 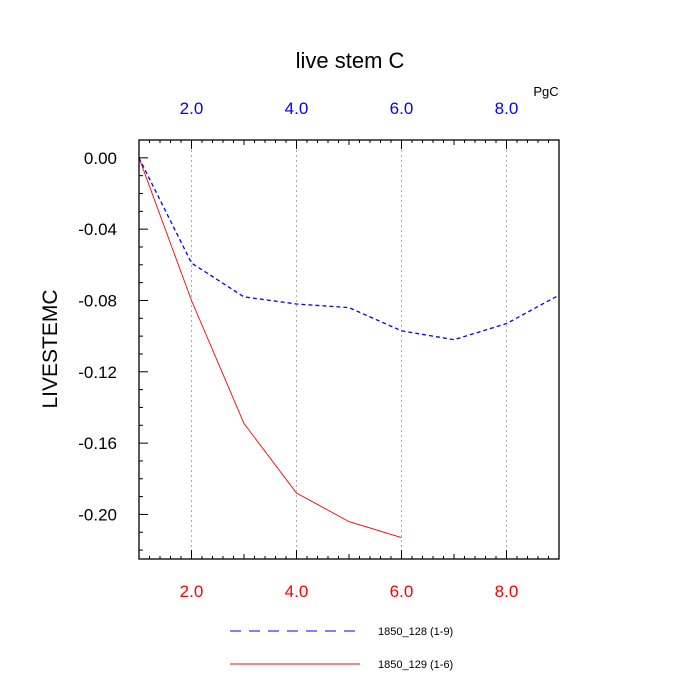 I want to click on x-tick-label-top: 4.0, so click(x=297, y=108).